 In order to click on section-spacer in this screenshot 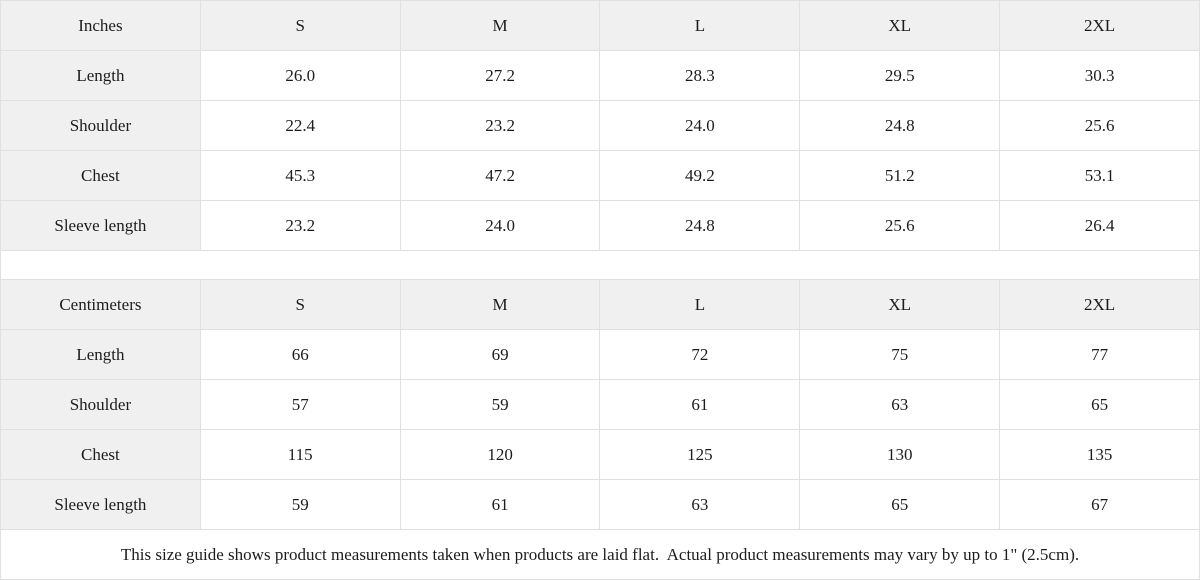, I will do `click(600, 265)`.